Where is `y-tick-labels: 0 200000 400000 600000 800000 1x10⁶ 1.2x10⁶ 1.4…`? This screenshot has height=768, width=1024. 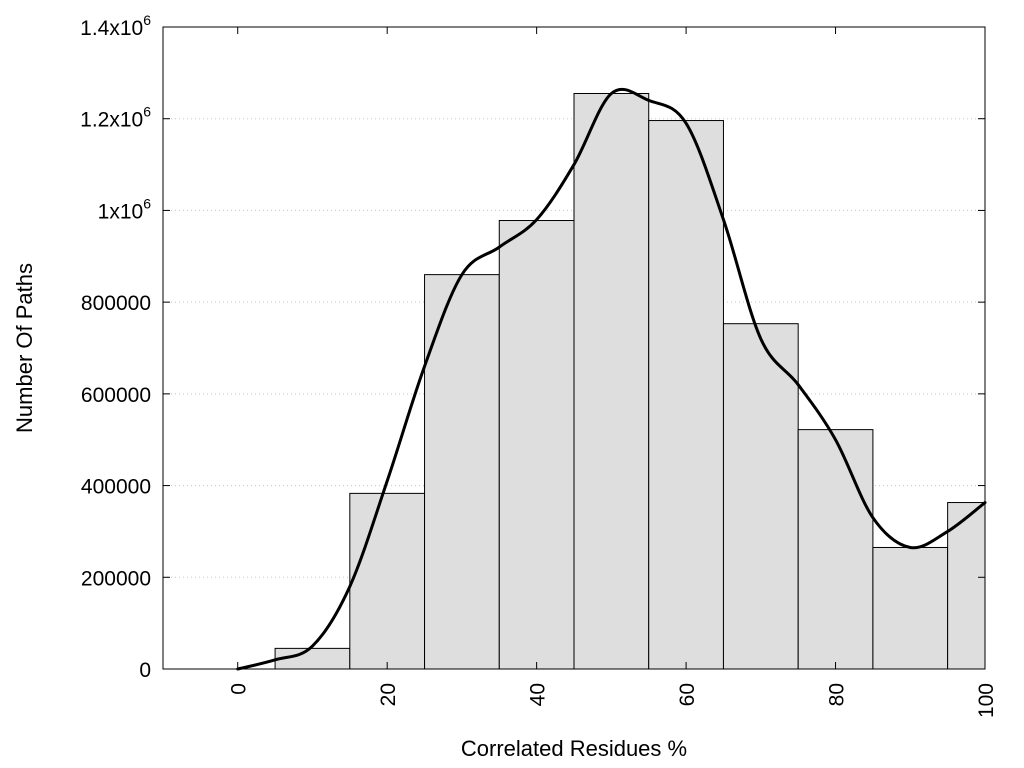 y-tick-labels: 0 200000 400000 600000 800000 1x10⁶ 1.2x10⁶ 1.4… is located at coordinates (115, 347).